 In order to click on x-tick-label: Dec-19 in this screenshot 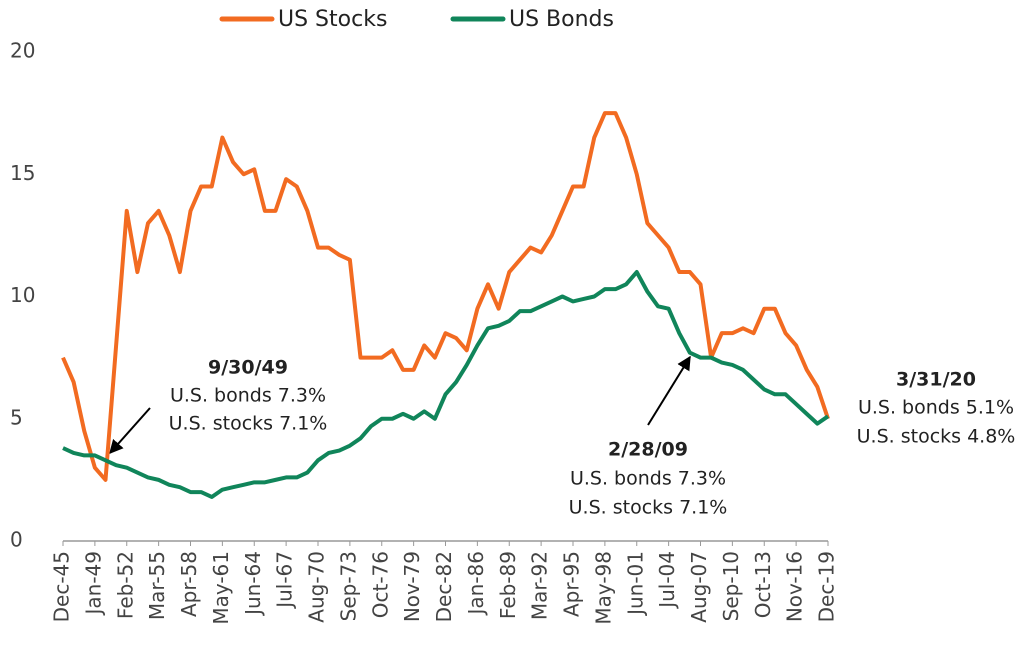, I will do `click(827, 586)`.